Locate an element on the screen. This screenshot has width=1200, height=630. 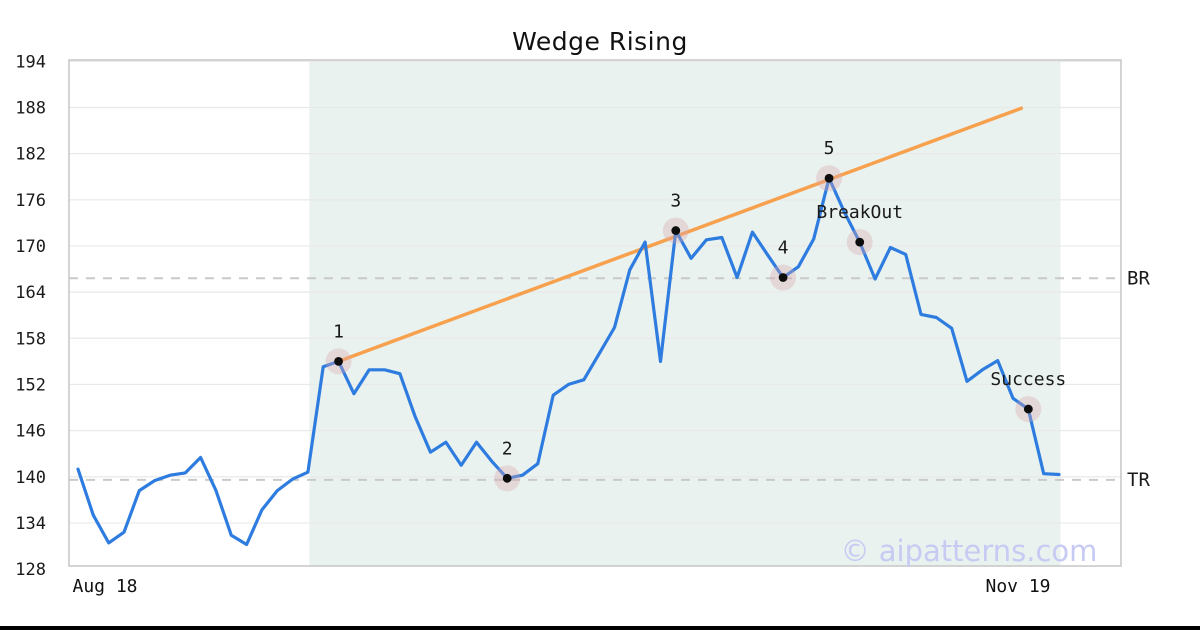
y-tick-label: 194 is located at coordinates (30, 62).